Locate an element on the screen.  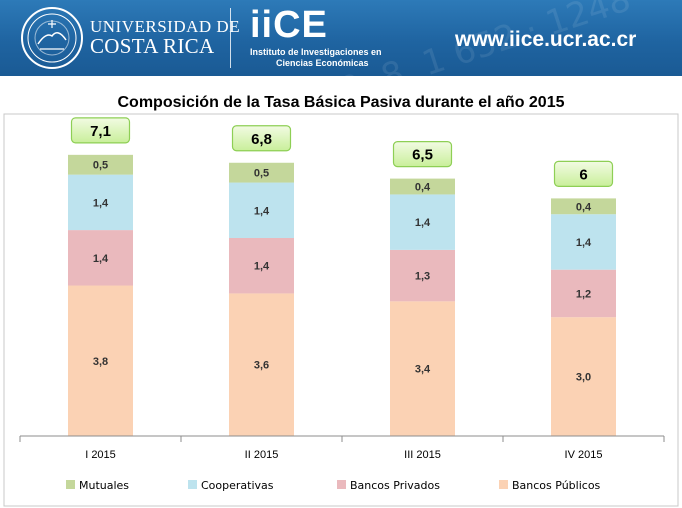
iice-subtitle-line1: Instituto de Investigaciones en is located at coordinates (316, 52).